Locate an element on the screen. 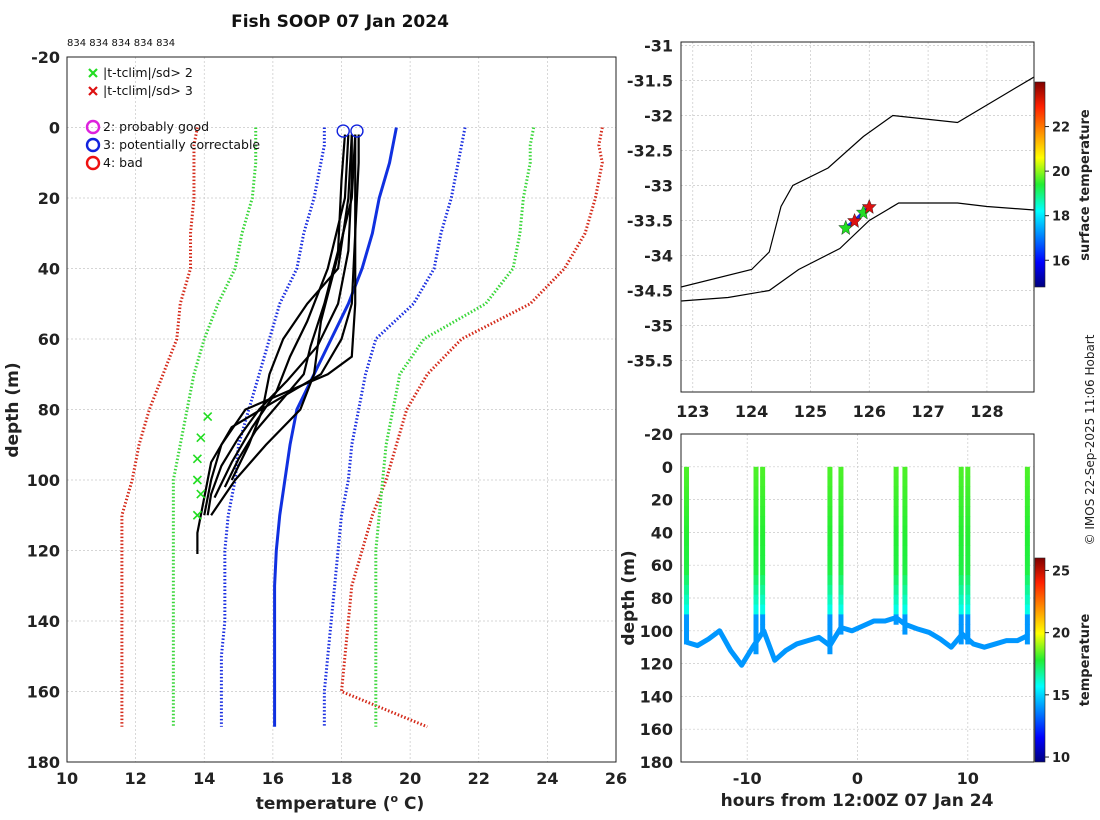 Image resolution: width=1100 pixels, height=820 pixels. map-colorbar-tick: 18 is located at coordinates (1061, 217).